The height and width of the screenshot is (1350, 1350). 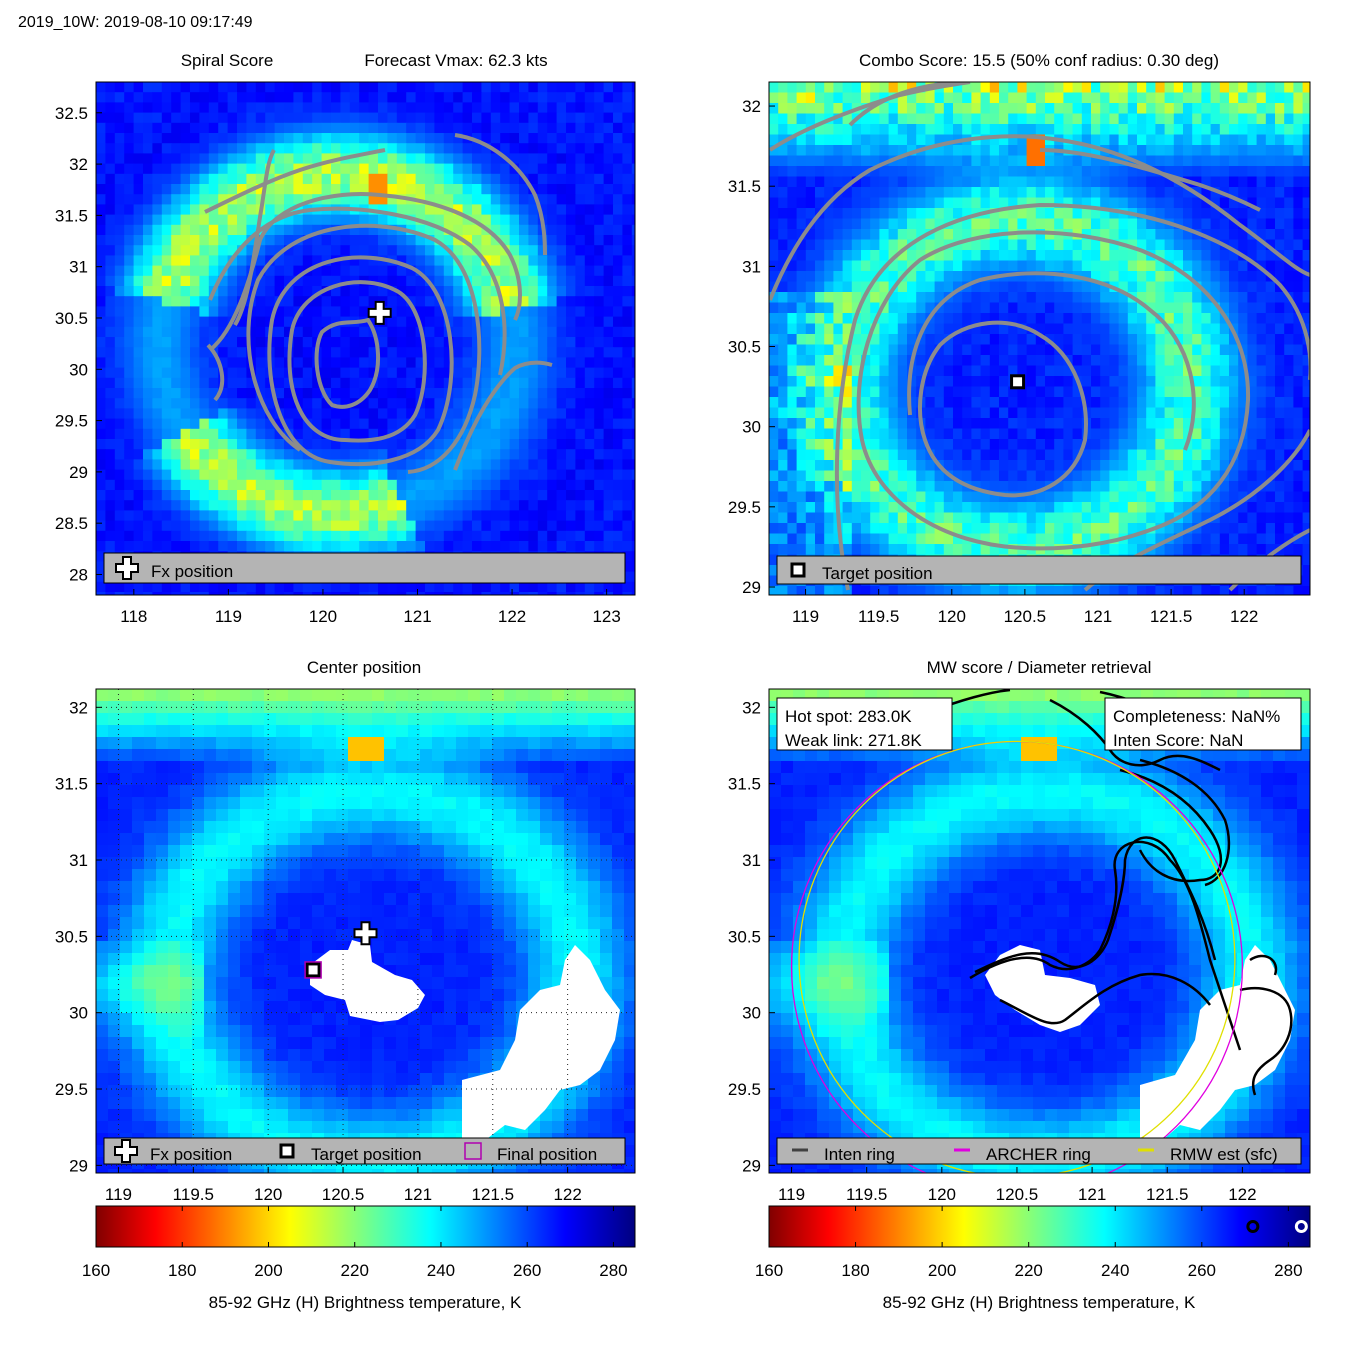 I want to click on y-tick-label: 30.5, so click(x=71, y=318).